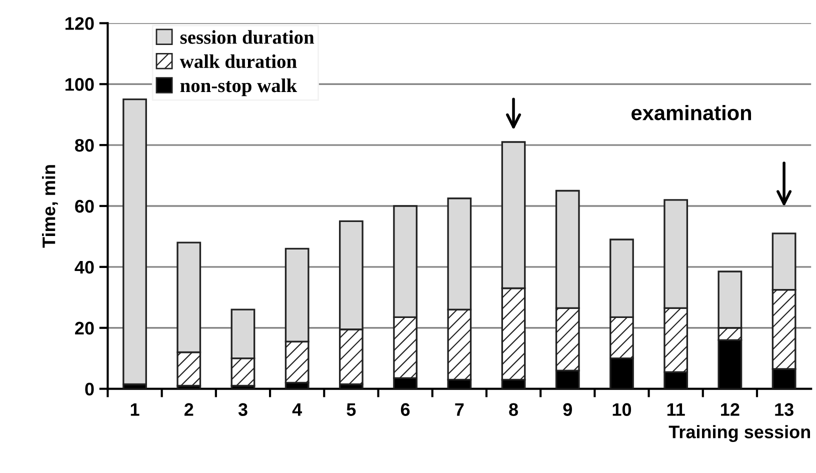 The image size is (816, 473). Describe the element at coordinates (247, 37) in the screenshot. I see `legend-label: session duration` at that location.